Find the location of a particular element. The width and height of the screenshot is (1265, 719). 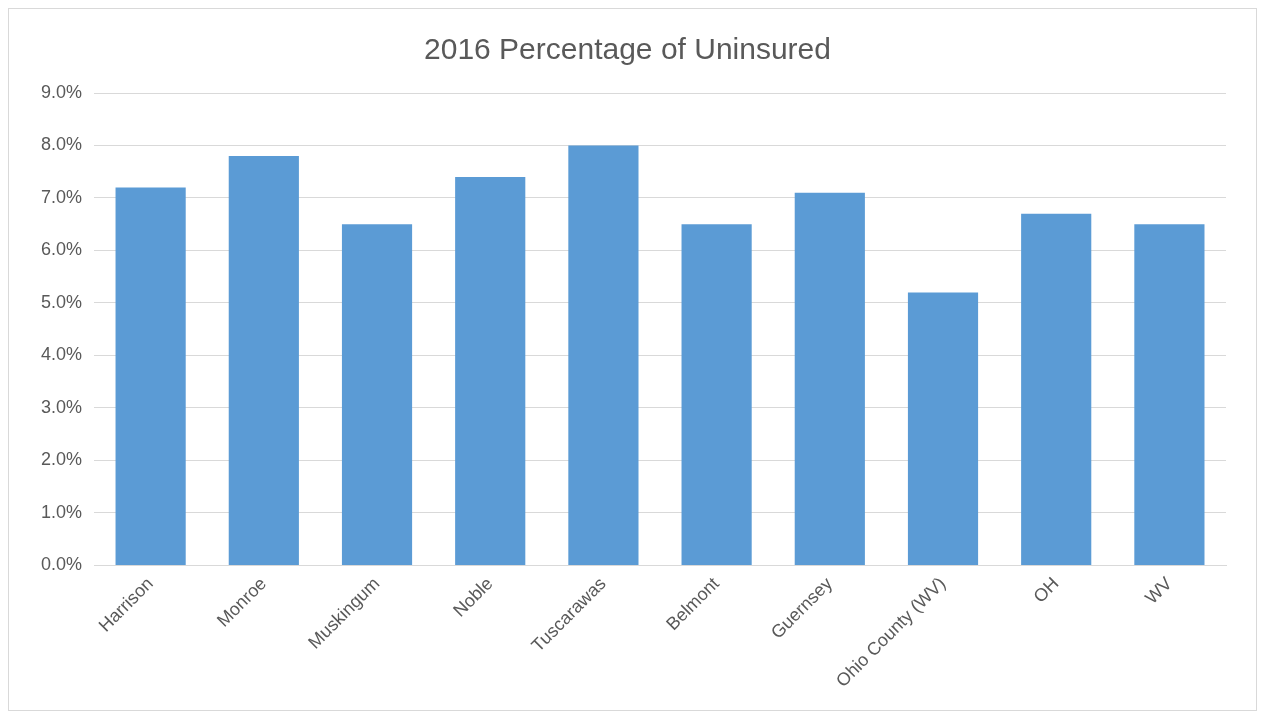

y-tick-label: 8.0% is located at coordinates (62, 144).